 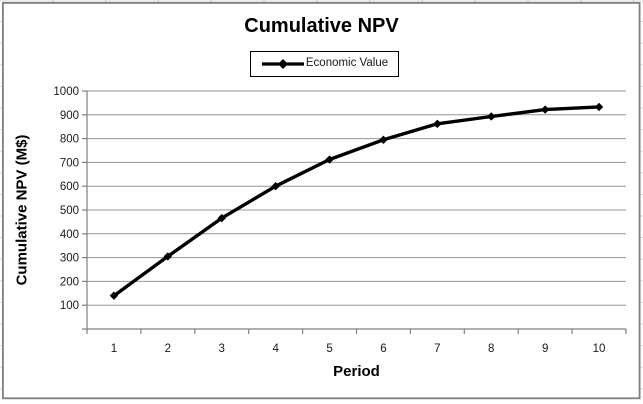 I want to click on y-tick-label: 300, so click(x=69, y=259).